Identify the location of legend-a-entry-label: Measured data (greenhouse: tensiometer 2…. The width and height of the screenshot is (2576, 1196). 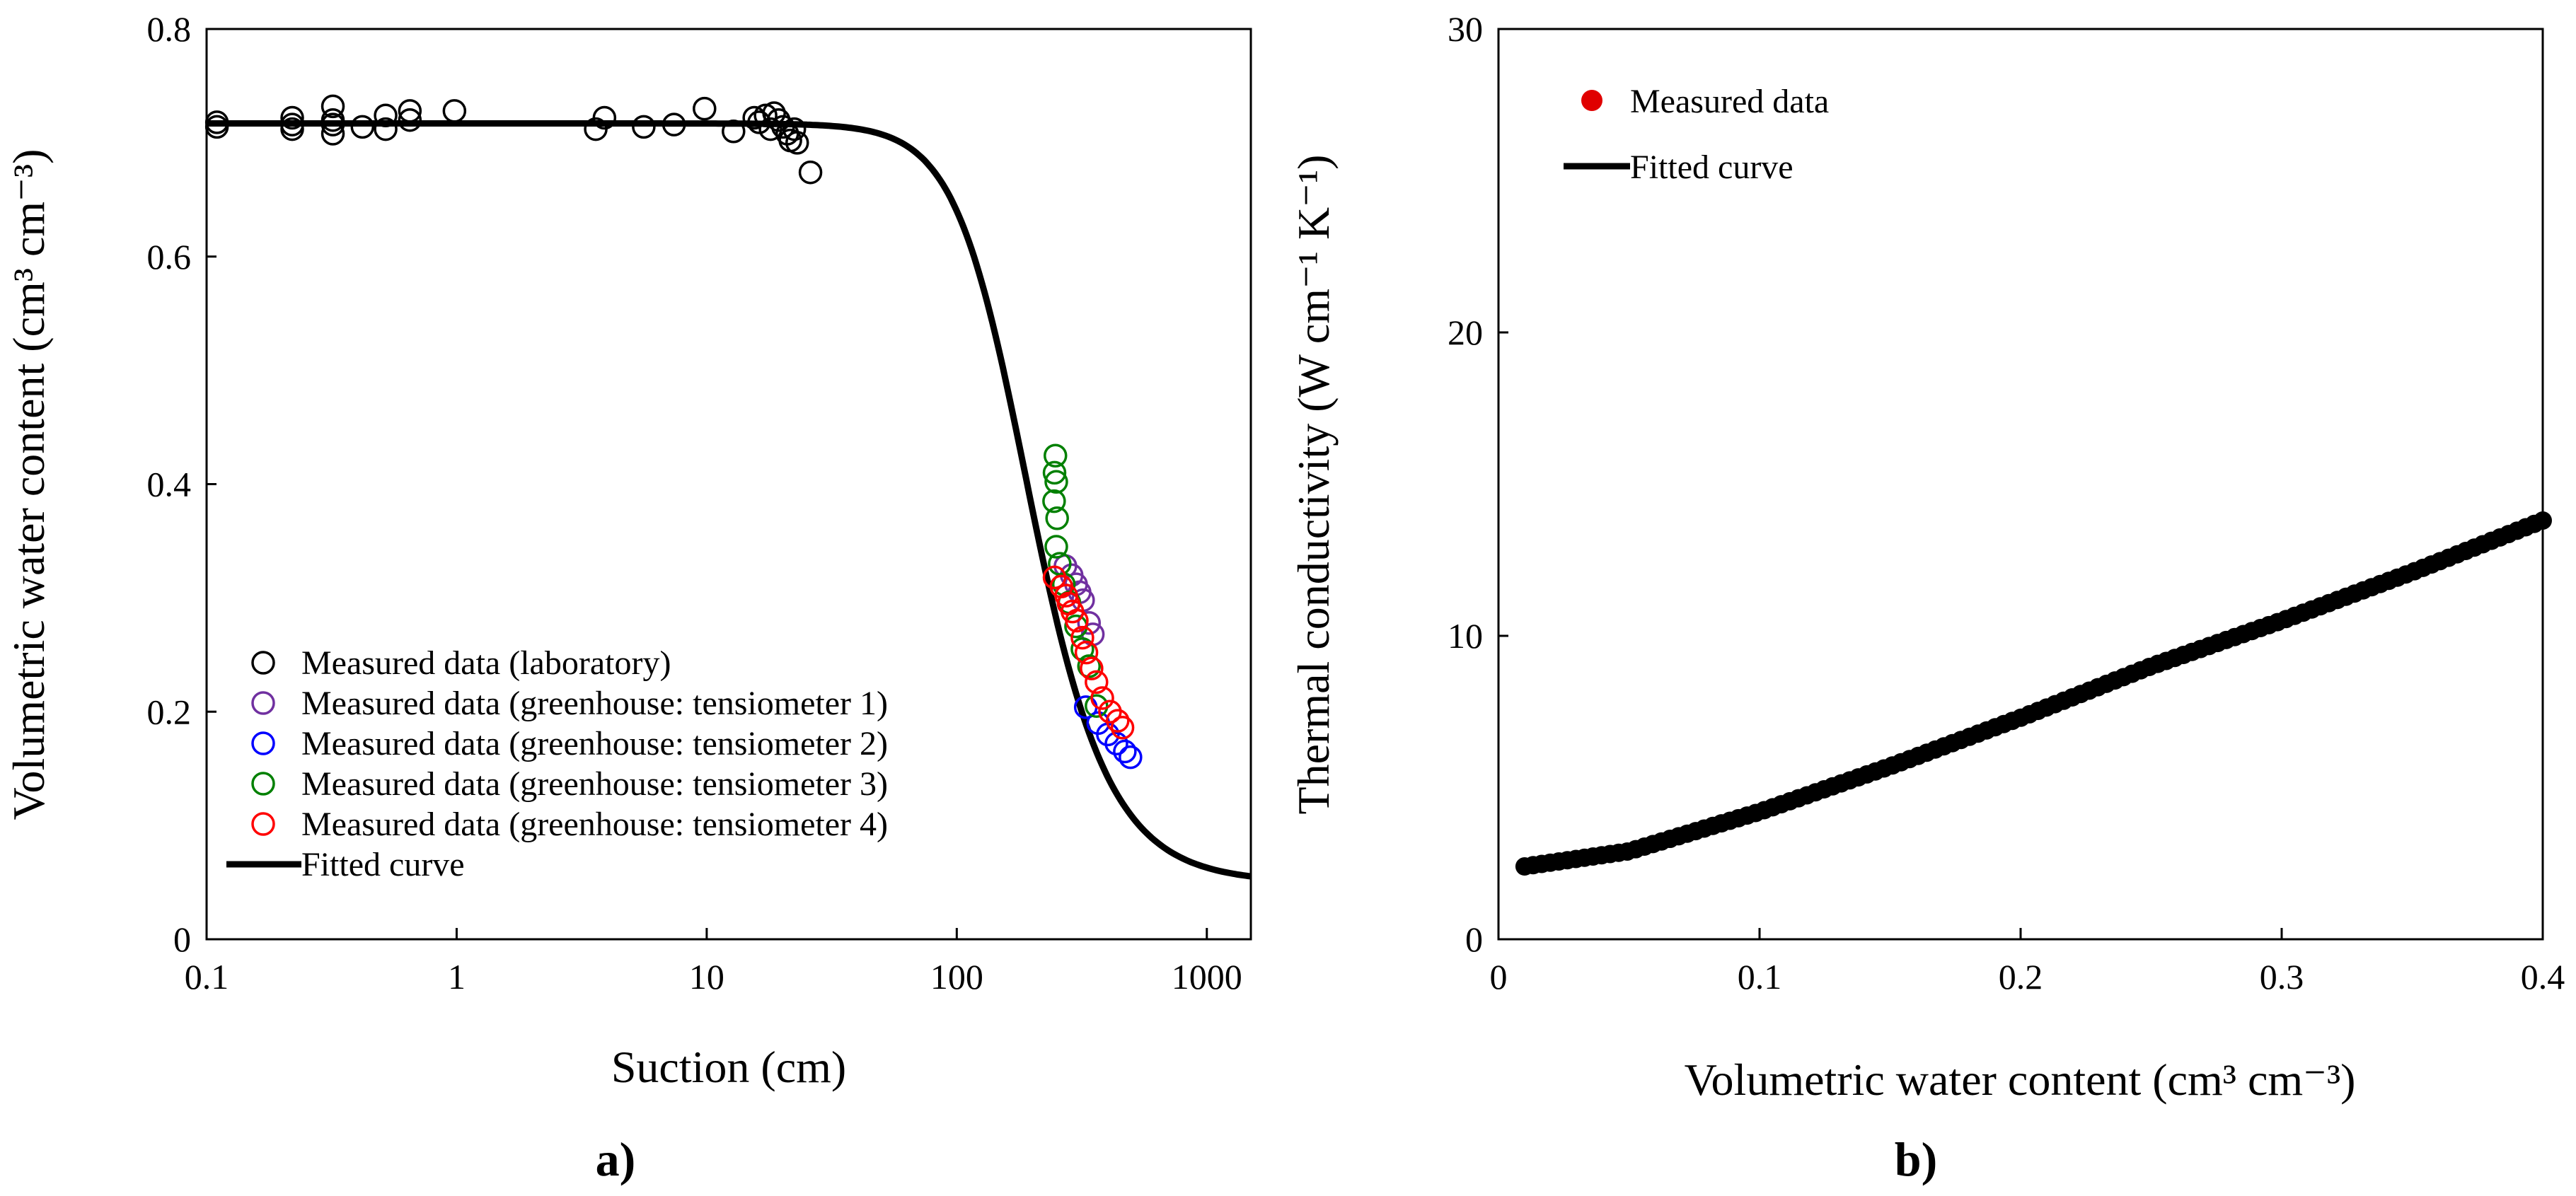
(594, 743).